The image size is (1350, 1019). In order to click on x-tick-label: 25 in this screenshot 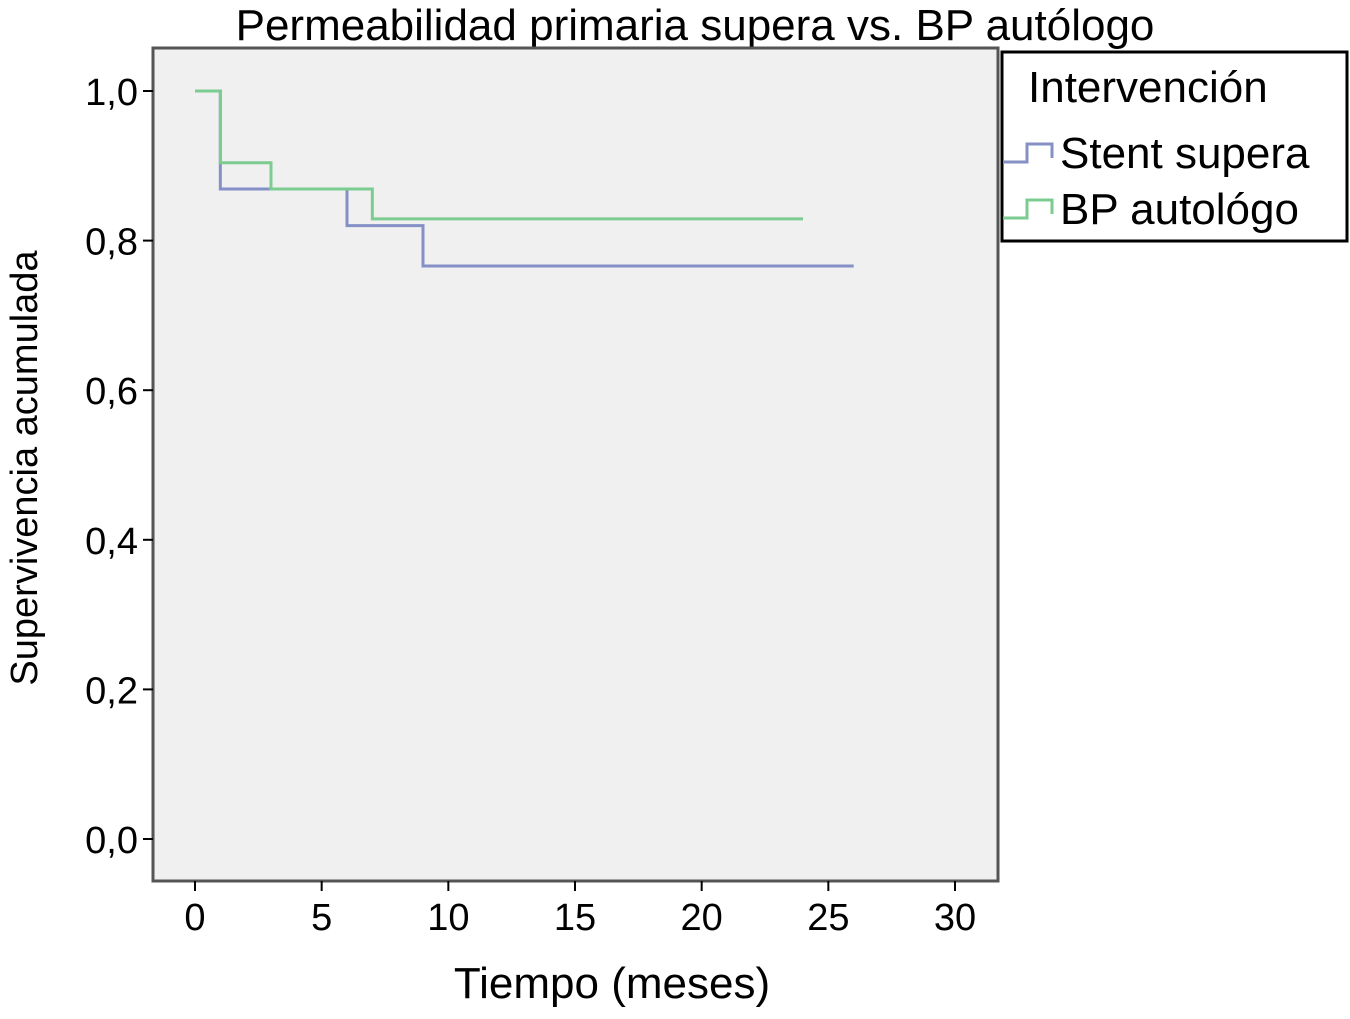, I will do `click(828, 918)`.